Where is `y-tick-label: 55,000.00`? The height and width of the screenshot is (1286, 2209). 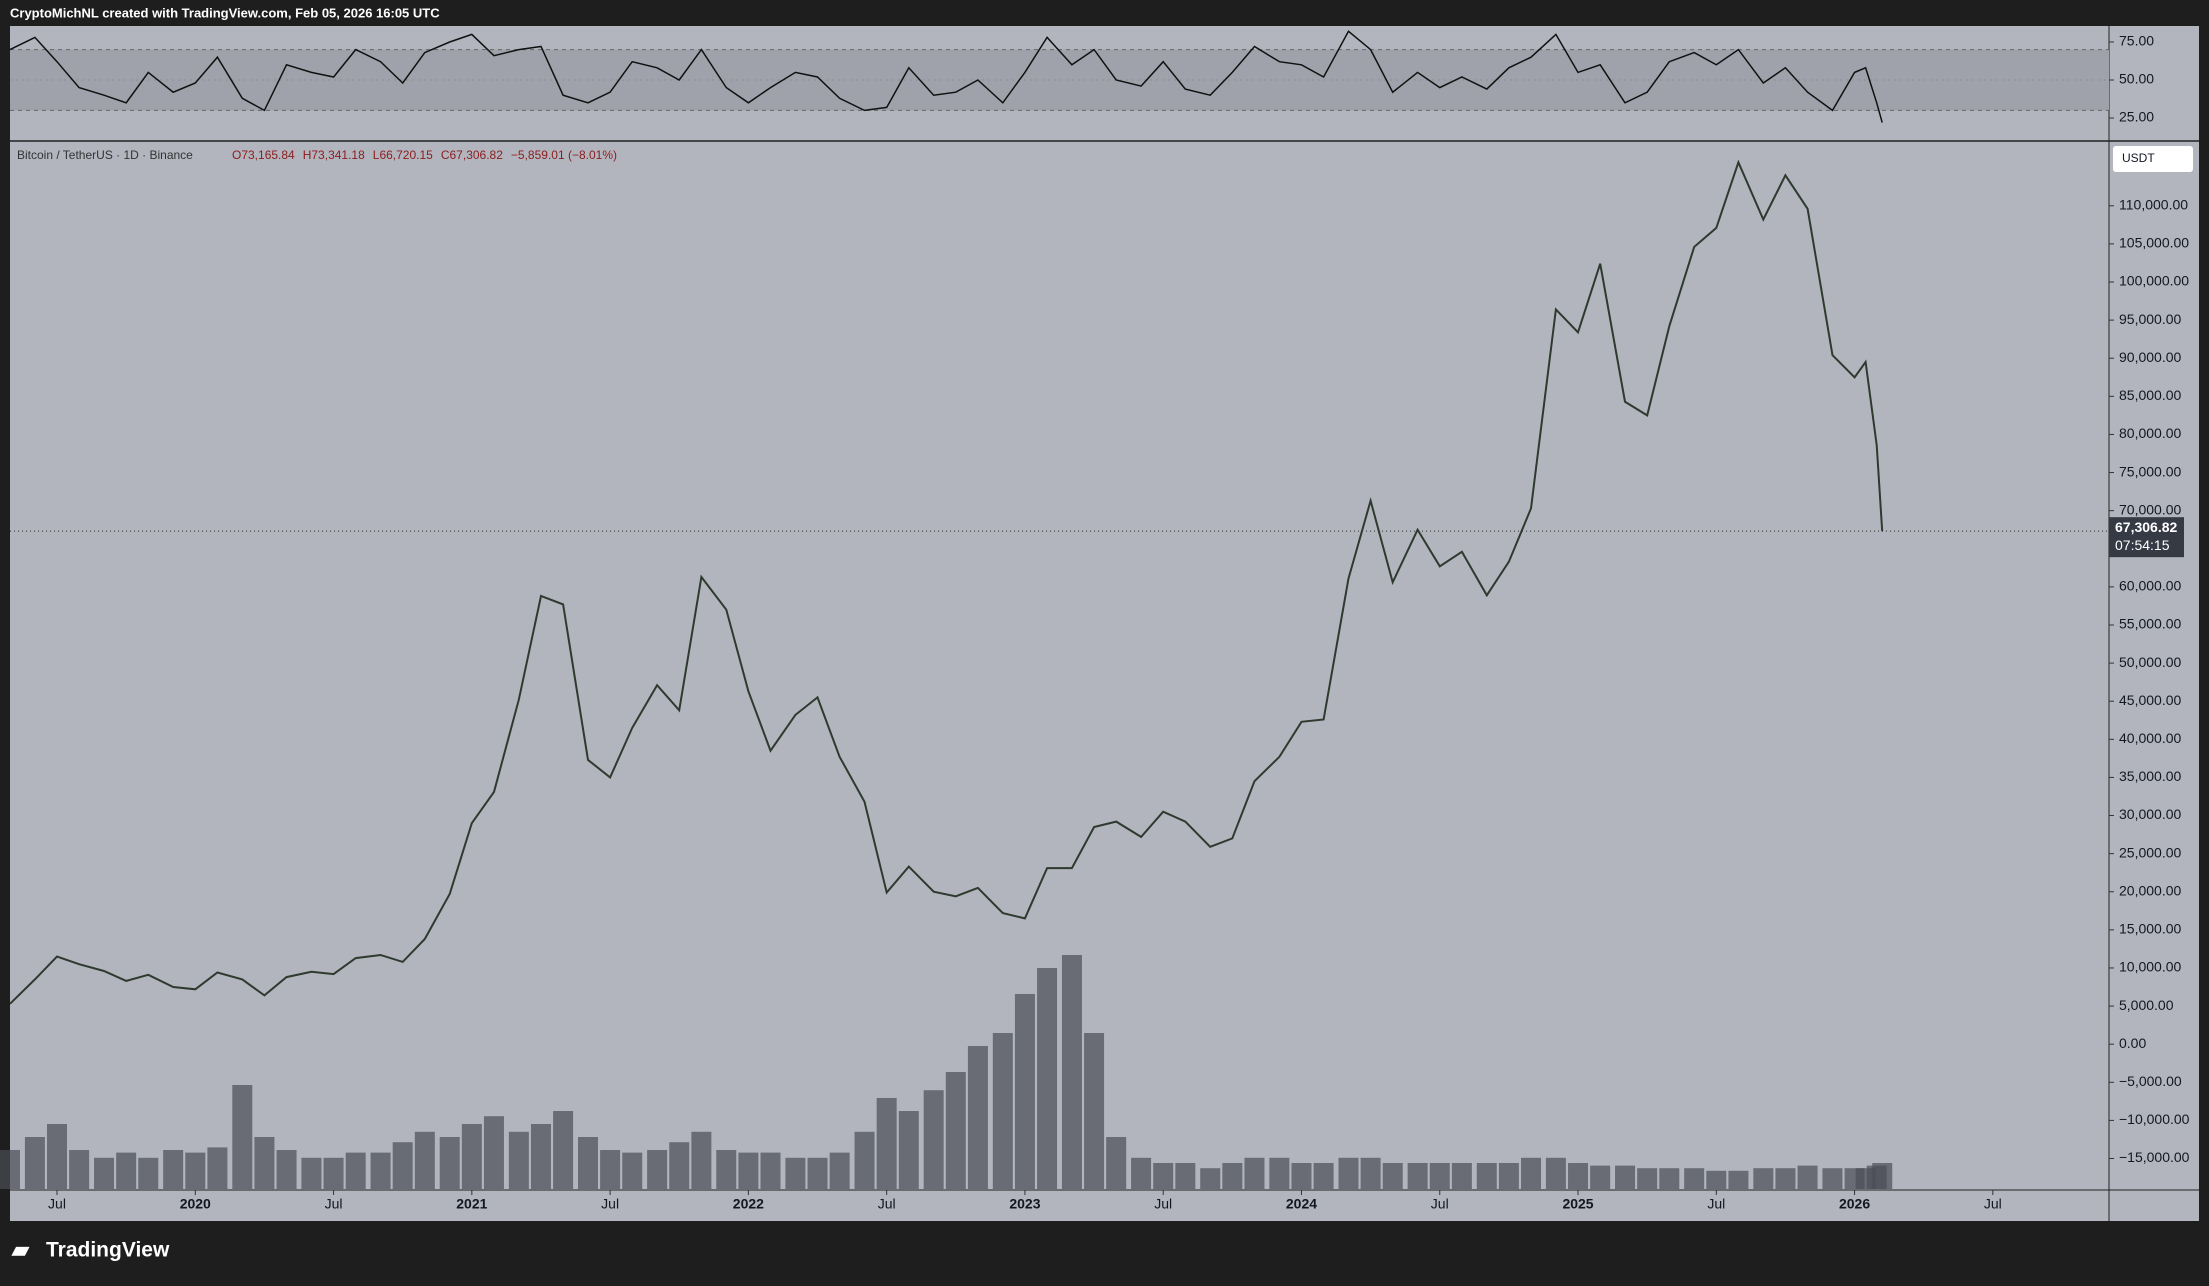 y-tick-label: 55,000.00 is located at coordinates (2150, 624).